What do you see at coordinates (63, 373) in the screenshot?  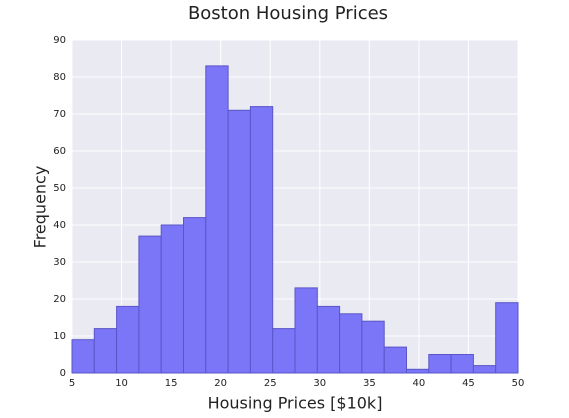 I see `y-tick-label: 0` at bounding box center [63, 373].